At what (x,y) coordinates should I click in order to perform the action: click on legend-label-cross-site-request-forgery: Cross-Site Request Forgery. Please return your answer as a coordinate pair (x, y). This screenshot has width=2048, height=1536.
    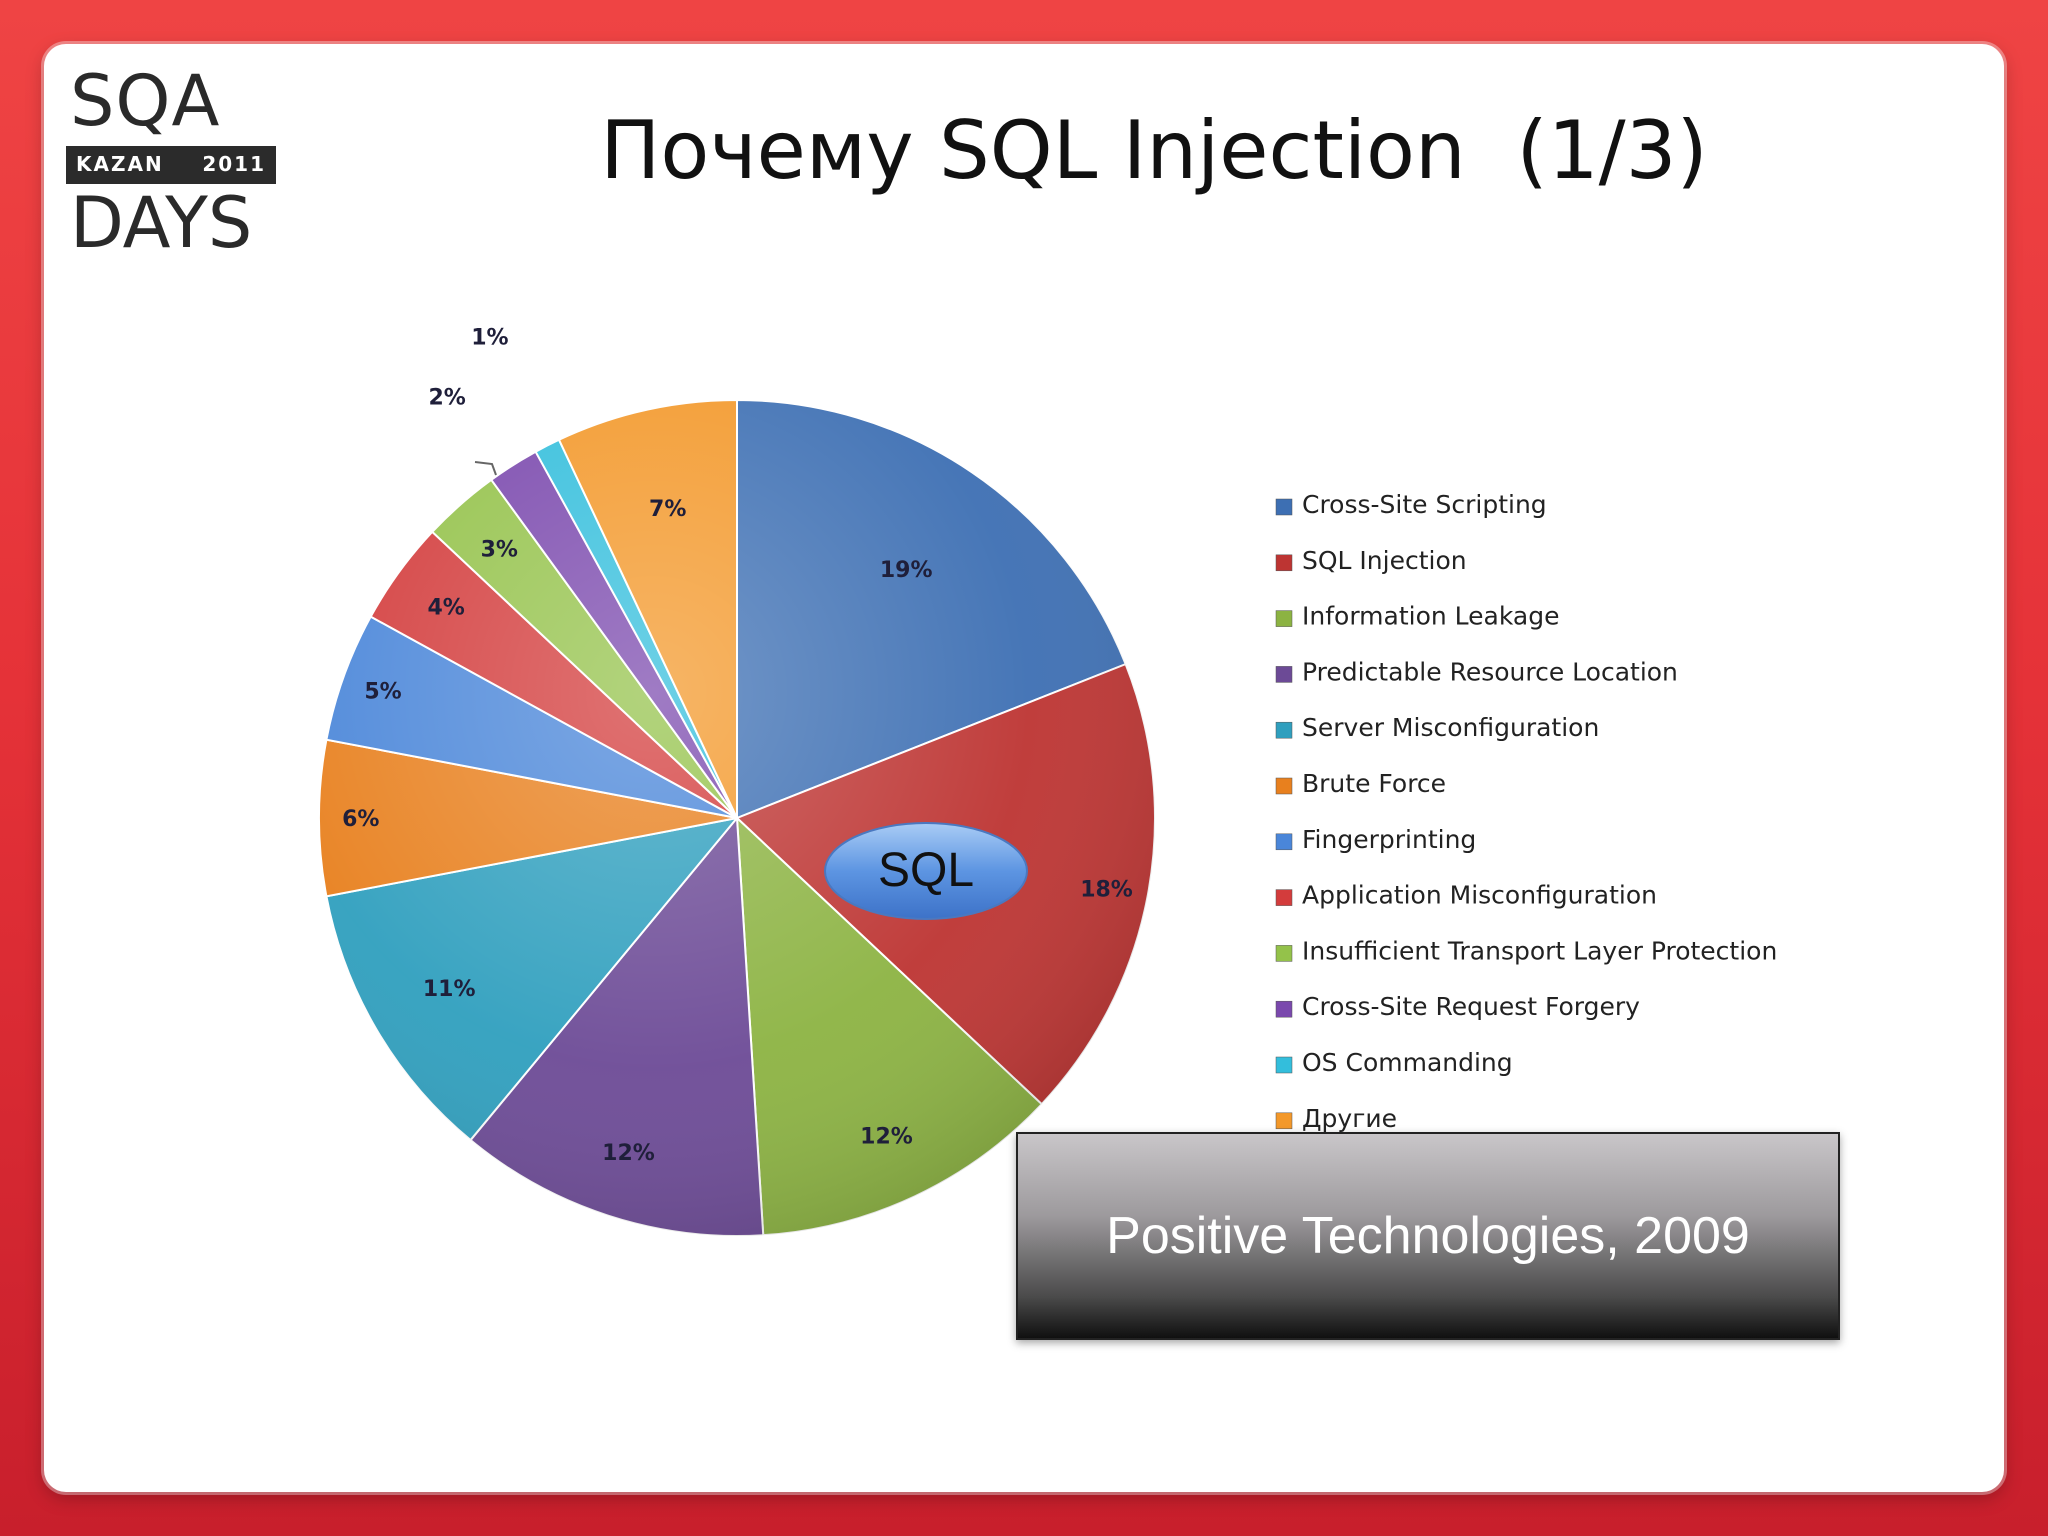
    Looking at the image, I should click on (1471, 1006).